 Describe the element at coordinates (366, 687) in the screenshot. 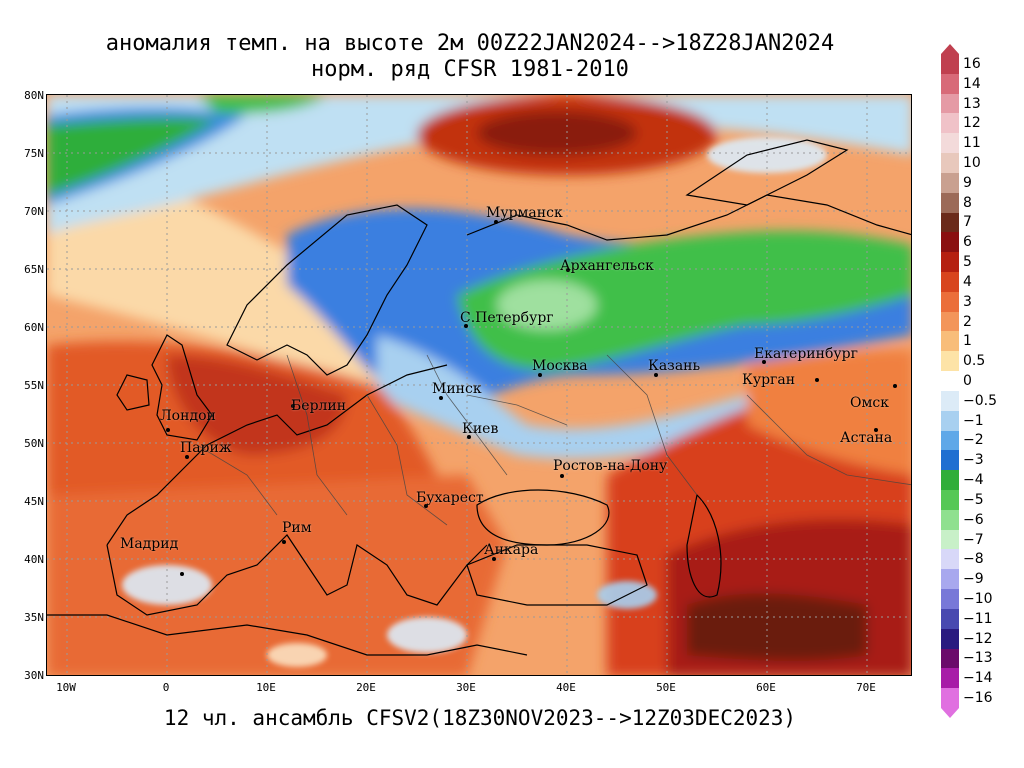

I see `lon-label-20e: 20E` at that location.